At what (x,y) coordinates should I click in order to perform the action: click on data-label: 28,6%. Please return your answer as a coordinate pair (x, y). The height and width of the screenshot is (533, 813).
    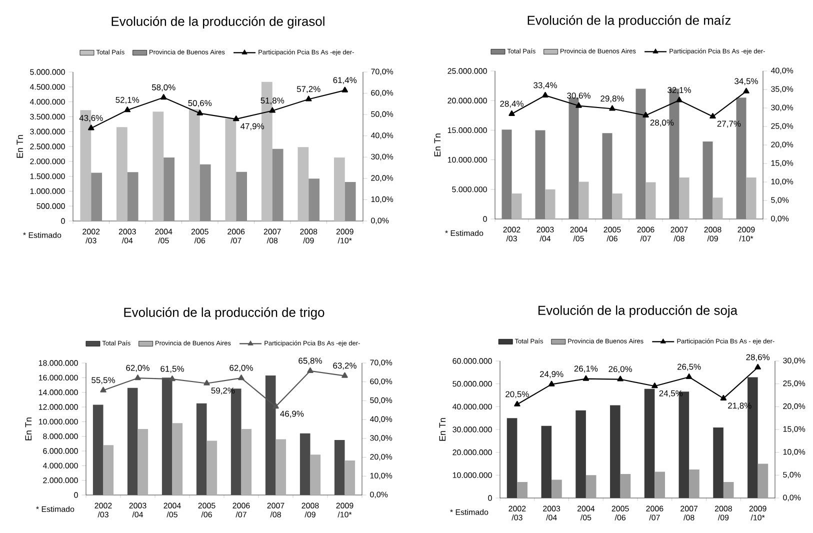
    Looking at the image, I should click on (758, 358).